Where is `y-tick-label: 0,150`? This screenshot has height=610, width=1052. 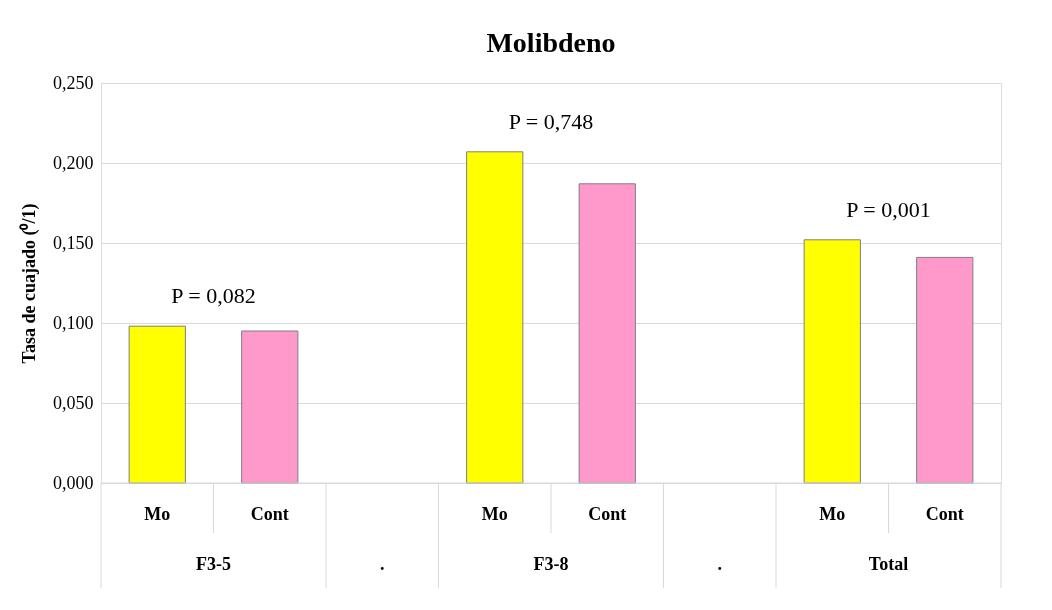
y-tick-label: 0,150 is located at coordinates (73, 242).